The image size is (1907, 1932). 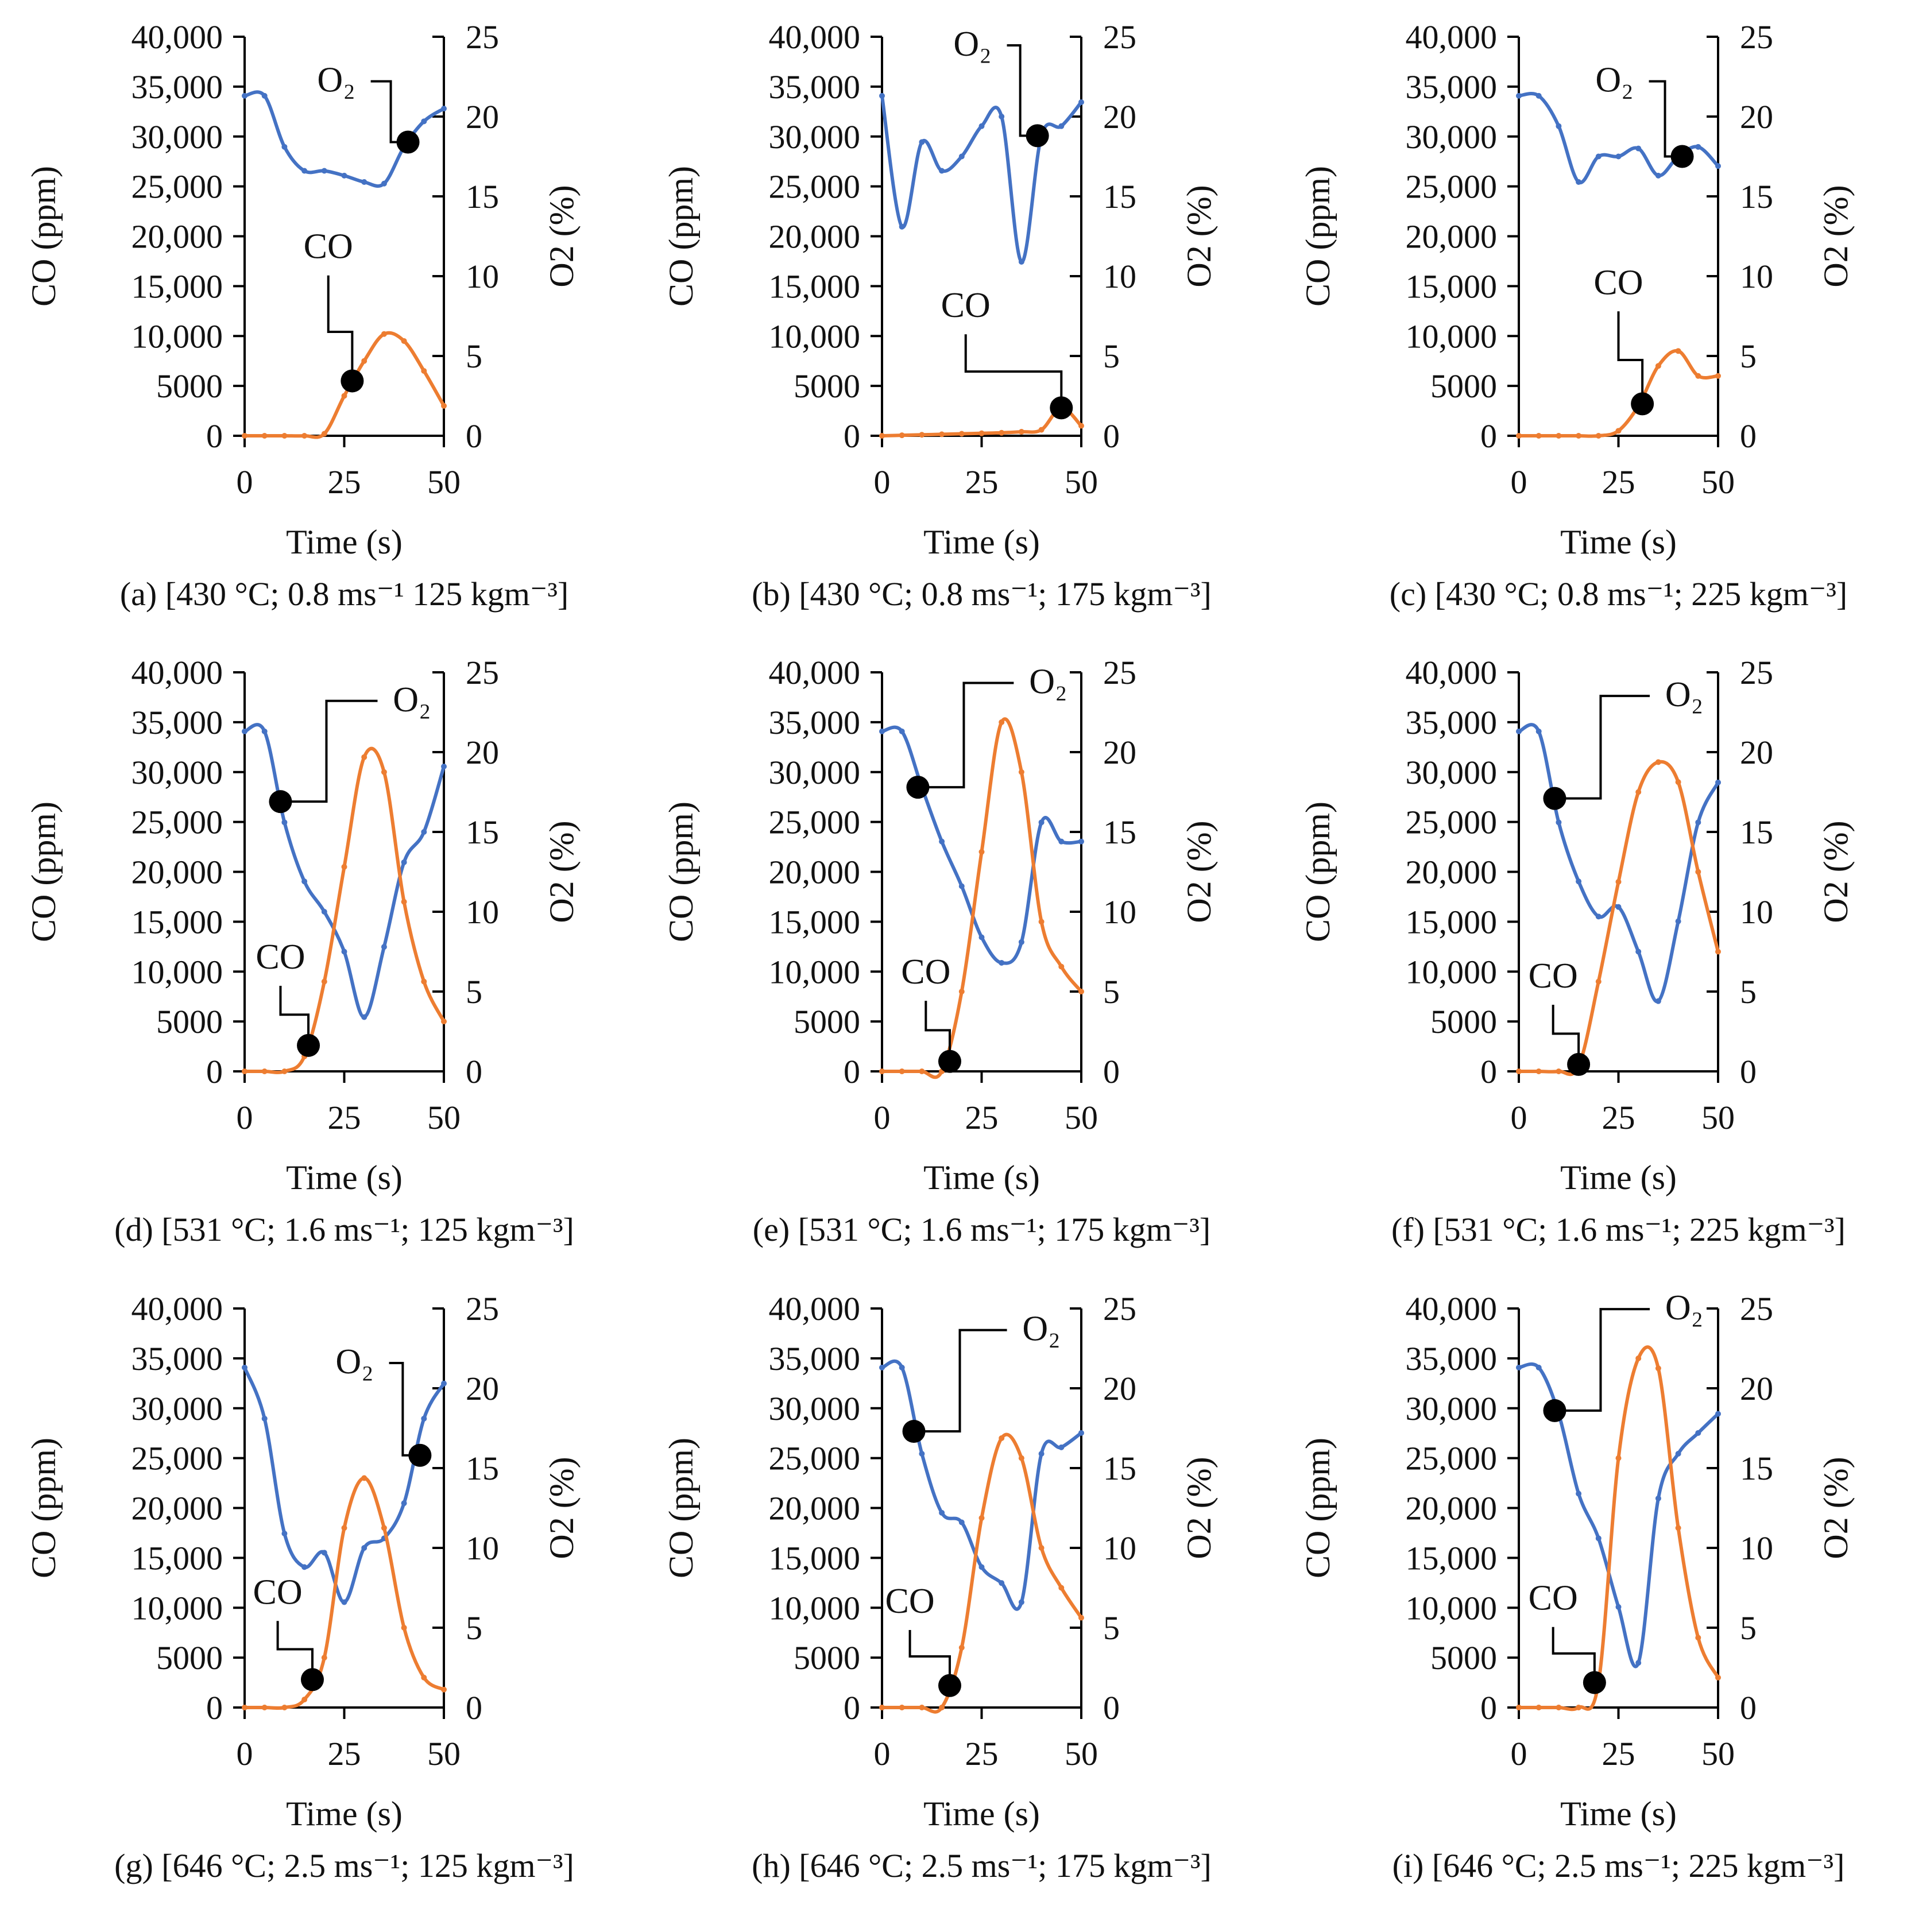 What do you see at coordinates (815, 672) in the screenshot?
I see `left-tick-label: 40,000` at bounding box center [815, 672].